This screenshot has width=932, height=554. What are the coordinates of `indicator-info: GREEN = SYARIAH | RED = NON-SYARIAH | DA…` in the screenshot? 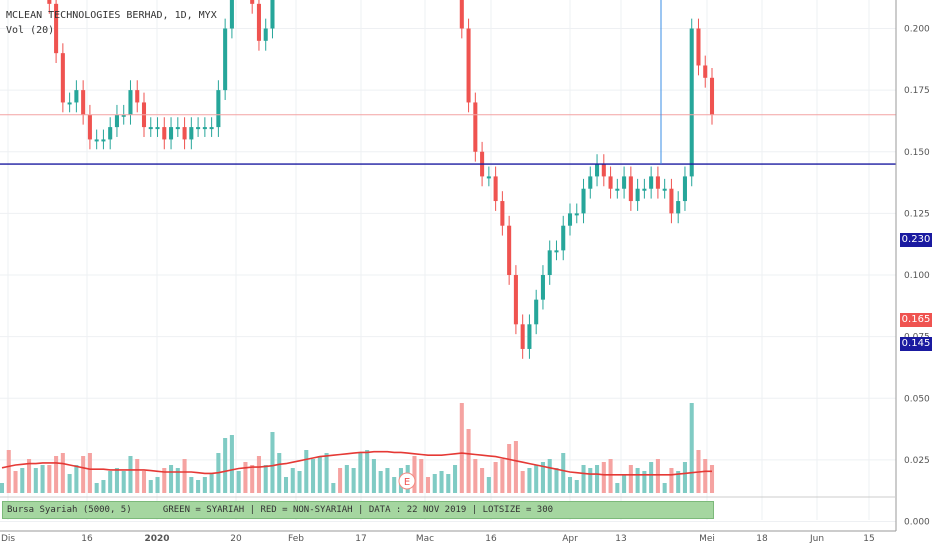 It's located at (358, 510).